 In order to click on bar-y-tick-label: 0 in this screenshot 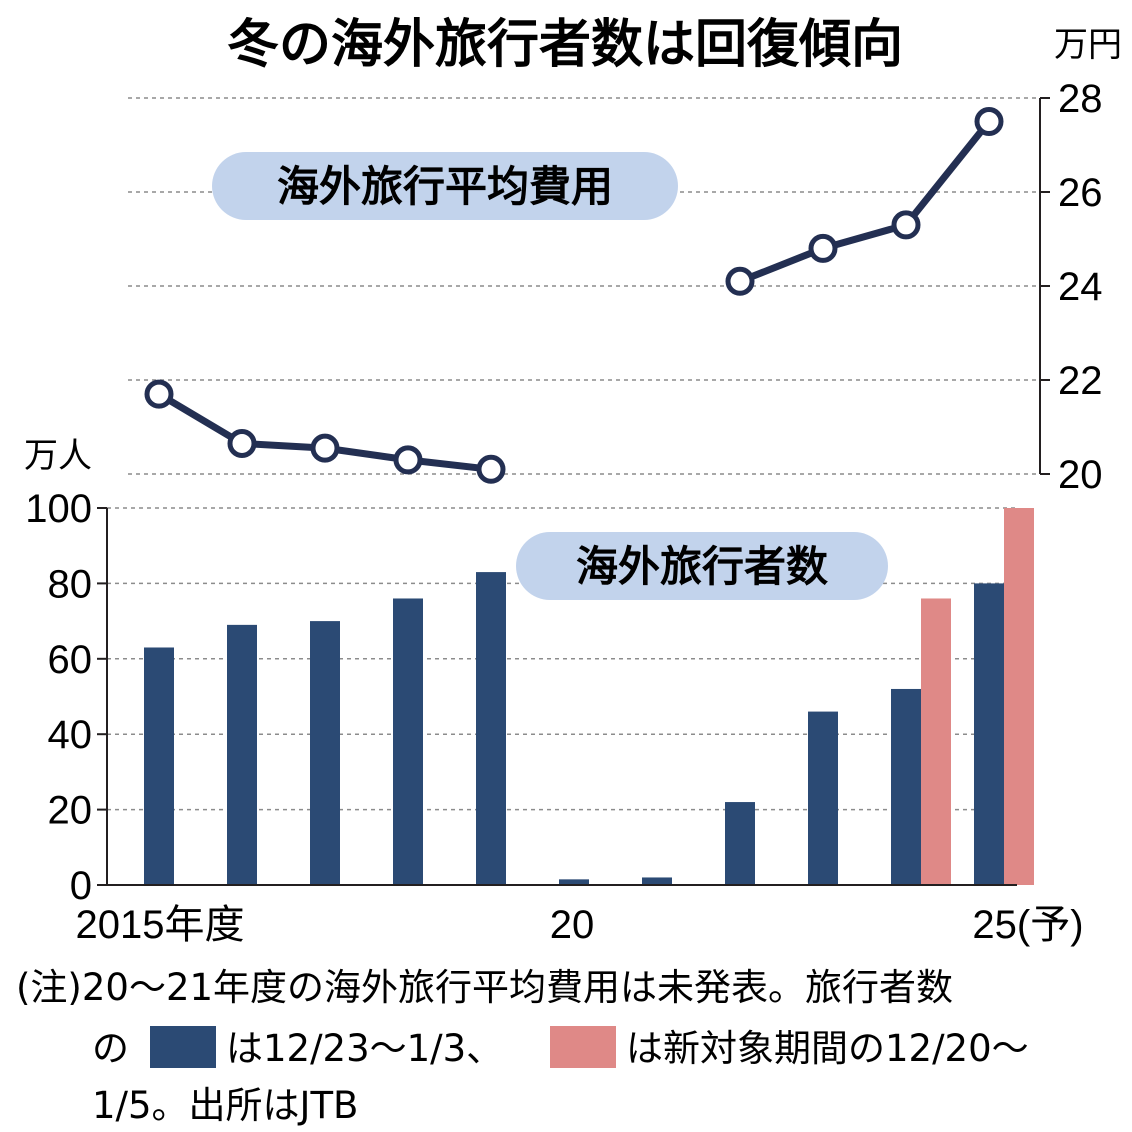, I will do `click(81, 886)`.